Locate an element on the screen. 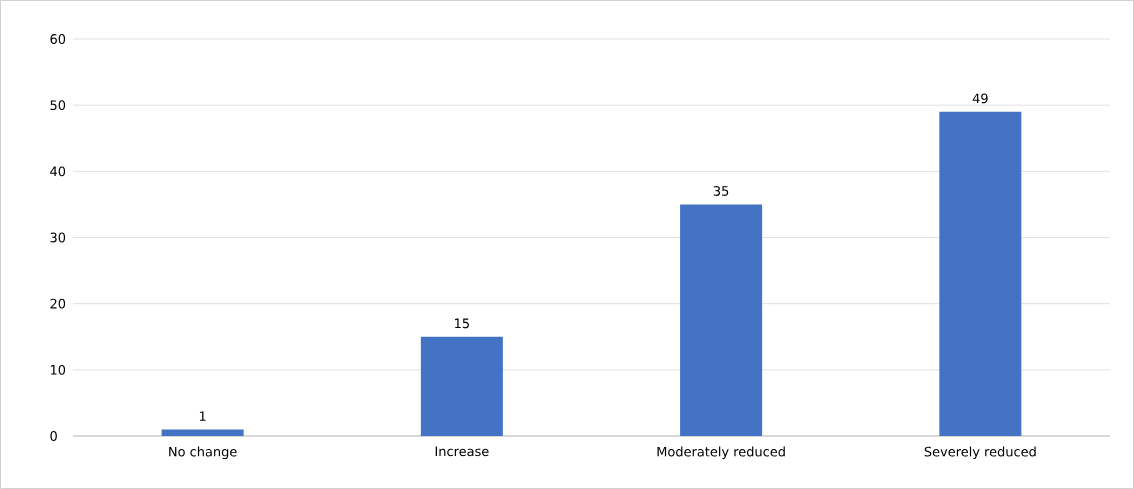  x-tick-label: Severely reduced is located at coordinates (980, 453).